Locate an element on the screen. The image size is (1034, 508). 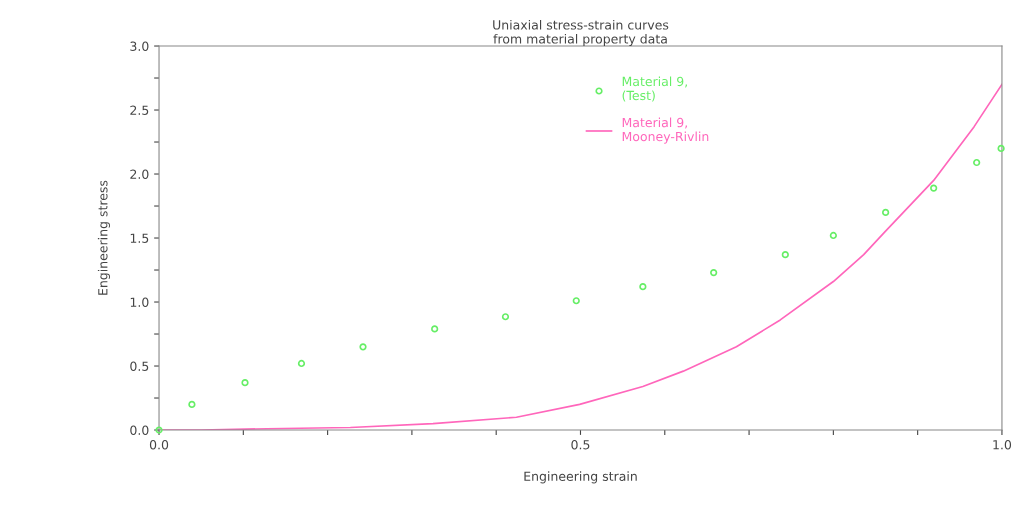
legend-label: Material 9, (Test) is located at coordinates (654, 89).